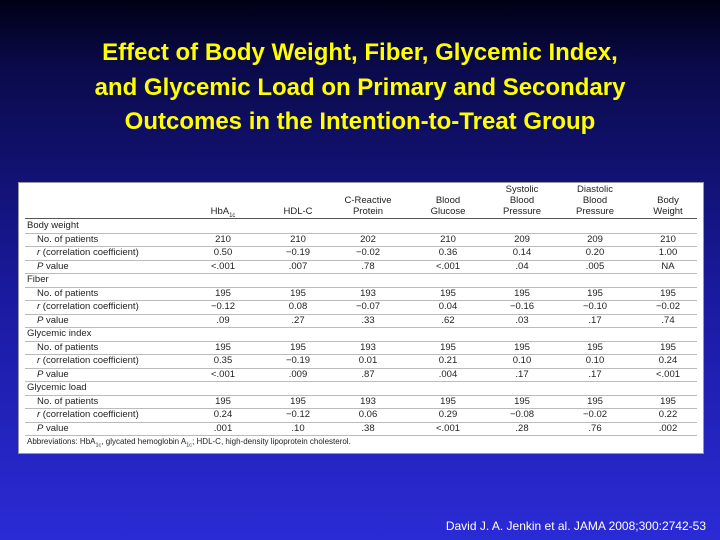 This screenshot has height=540, width=720. I want to click on cell: .04, so click(522, 266).